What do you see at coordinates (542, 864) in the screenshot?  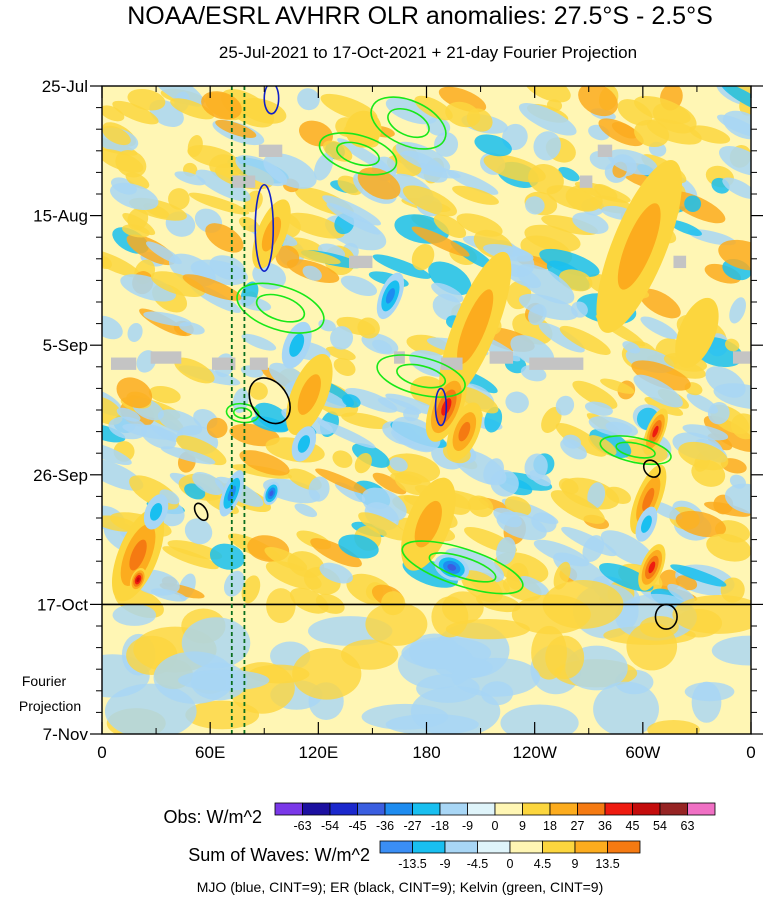 I see `colorbar-tick-label: 4.5` at bounding box center [542, 864].